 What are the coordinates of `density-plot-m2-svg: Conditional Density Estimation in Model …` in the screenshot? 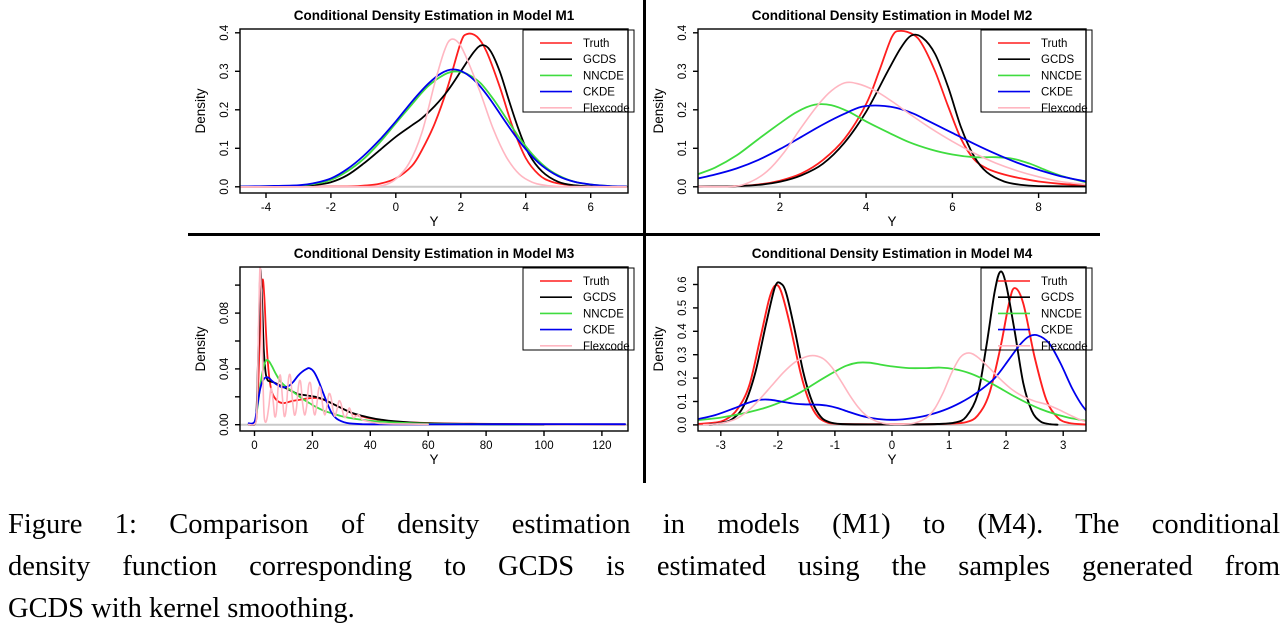 It's located at (872, 118).